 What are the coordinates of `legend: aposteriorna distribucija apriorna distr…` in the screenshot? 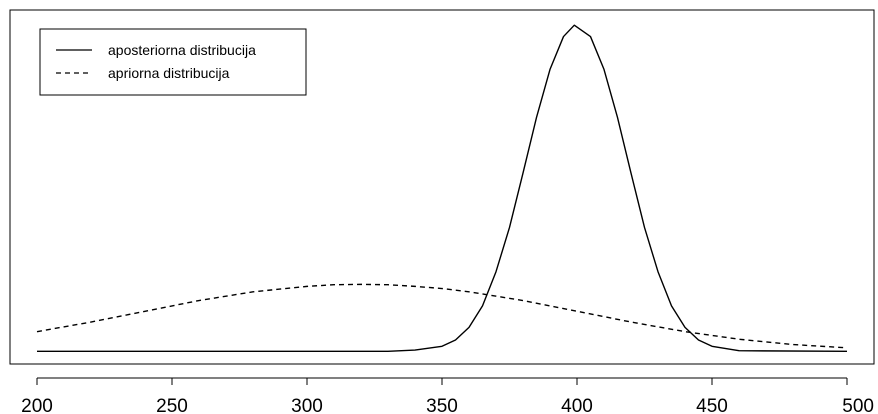 It's located at (173, 62).